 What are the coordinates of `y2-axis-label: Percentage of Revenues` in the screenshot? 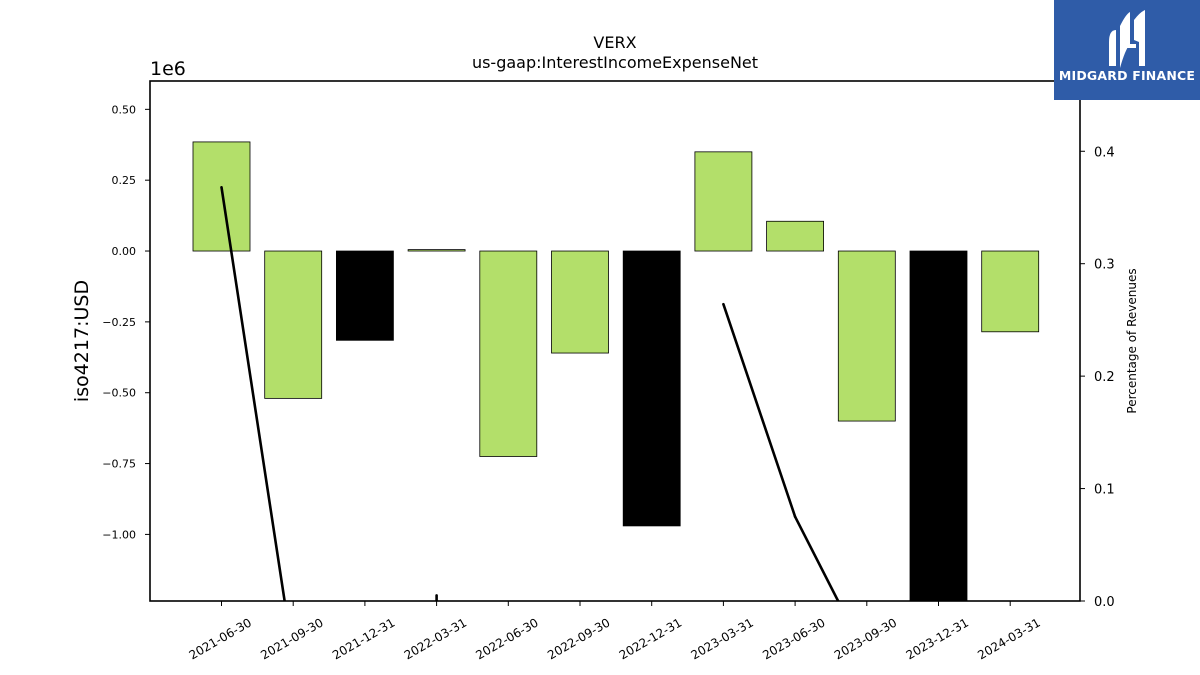 It's located at (1132, 340).